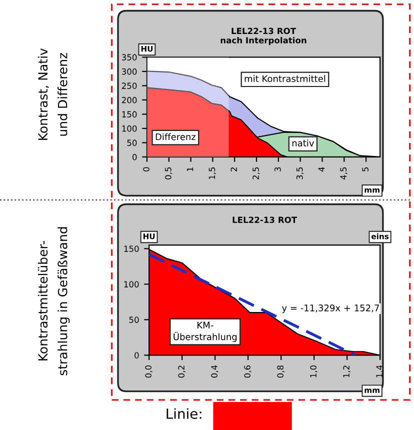  Describe the element at coordinates (277, 169) in the screenshot. I see `x-tick-label: 3` at that location.